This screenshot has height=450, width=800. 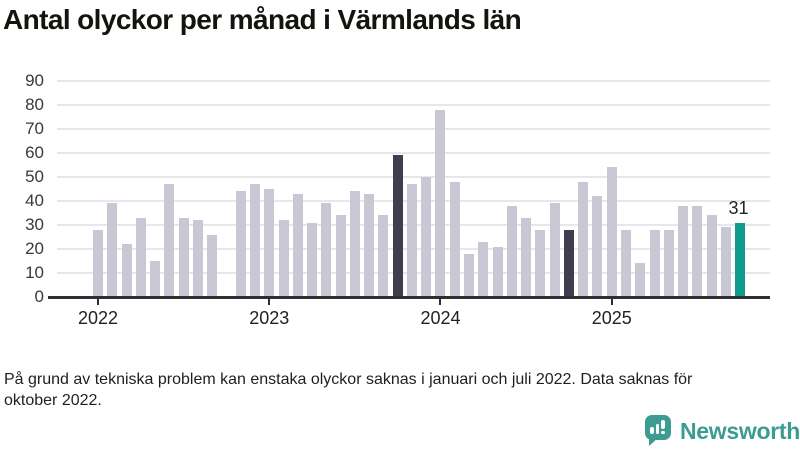 I want to click on x-axis-tick-label: 2024, so click(x=440, y=318).